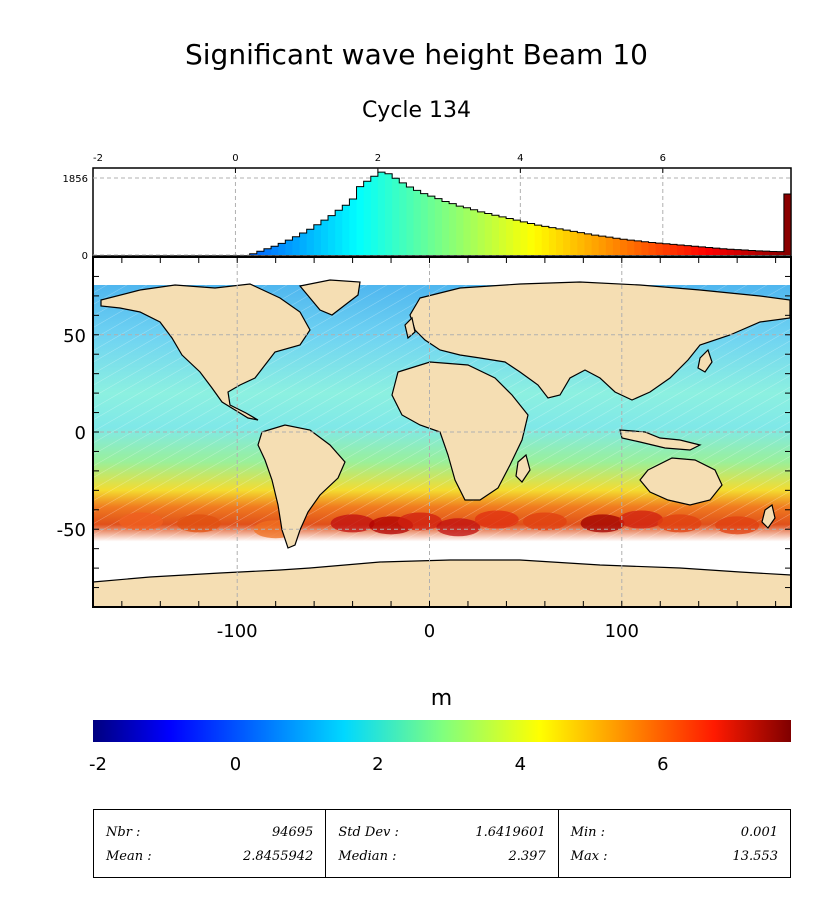 The width and height of the screenshot is (833, 900). Describe the element at coordinates (378, 158) in the screenshot. I see `histogram-x-tick-label: 2` at that location.